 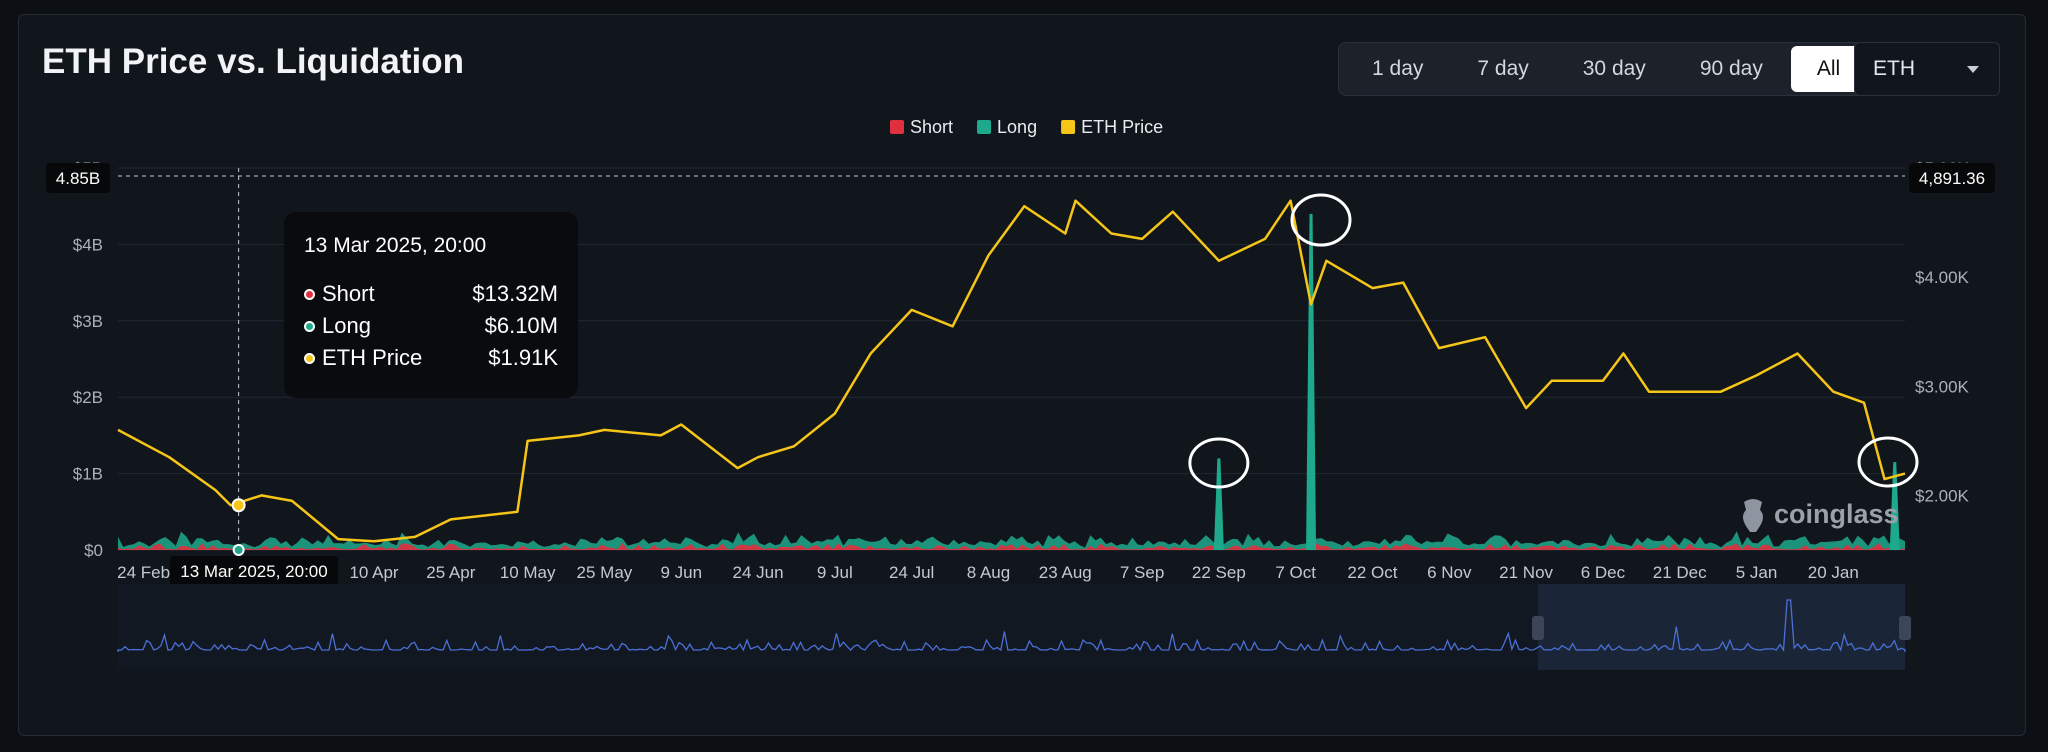 What do you see at coordinates (1833, 572) in the screenshot?
I see `x-tick-label: 20 Jan` at bounding box center [1833, 572].